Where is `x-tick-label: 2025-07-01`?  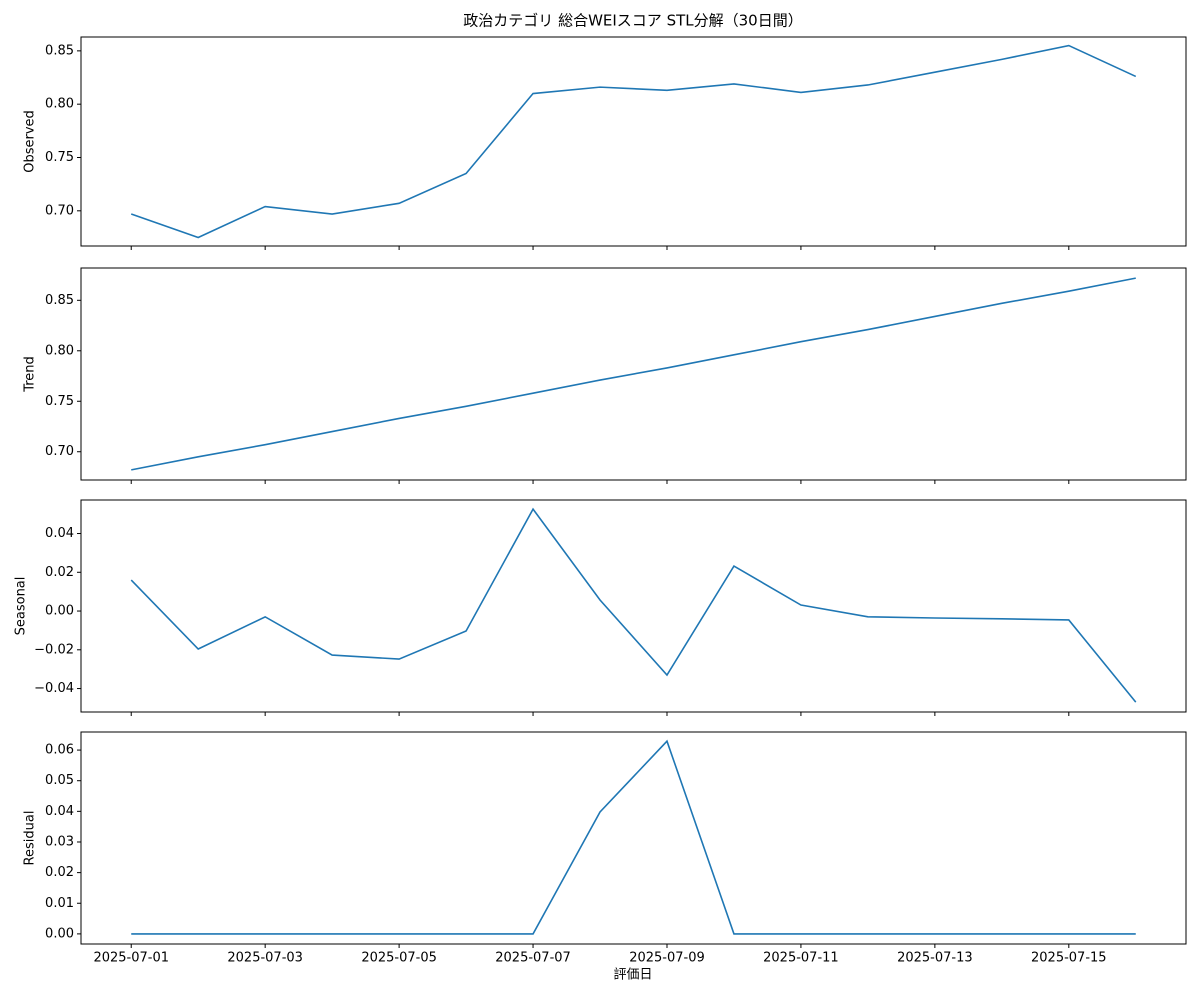 x-tick-label: 2025-07-01 is located at coordinates (131, 958).